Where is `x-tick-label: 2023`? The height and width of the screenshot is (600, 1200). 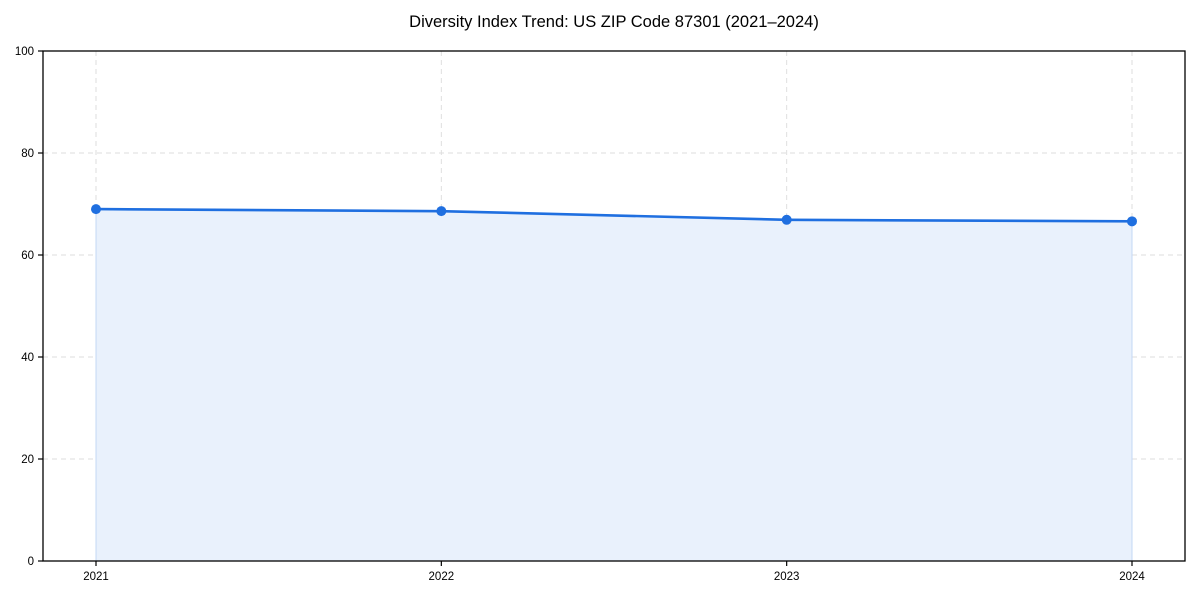 x-tick-label: 2023 is located at coordinates (787, 577).